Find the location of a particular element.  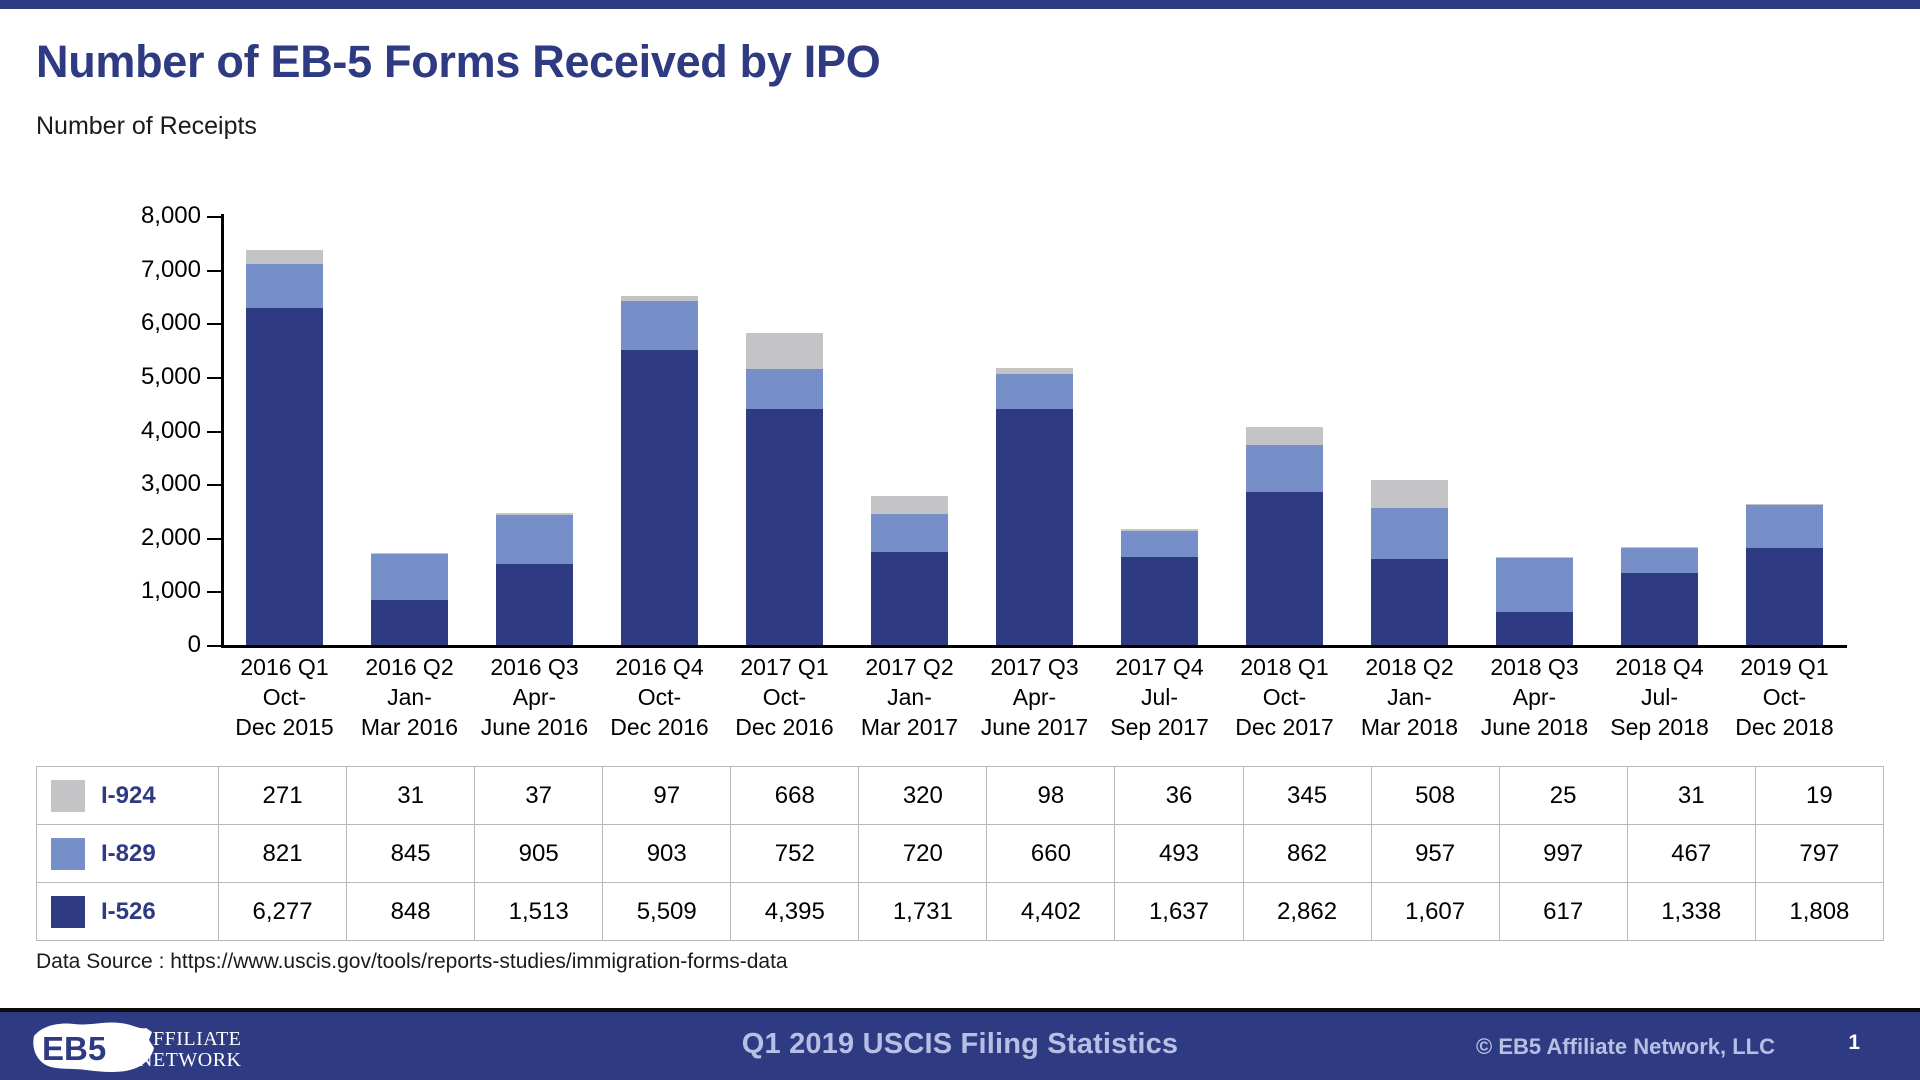

x-axis-label-line: Oct- is located at coordinates (284, 697).